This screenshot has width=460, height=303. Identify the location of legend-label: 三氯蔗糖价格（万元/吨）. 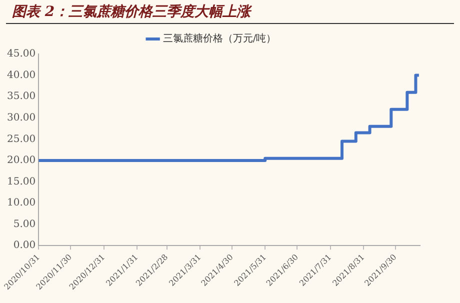
(219, 38).